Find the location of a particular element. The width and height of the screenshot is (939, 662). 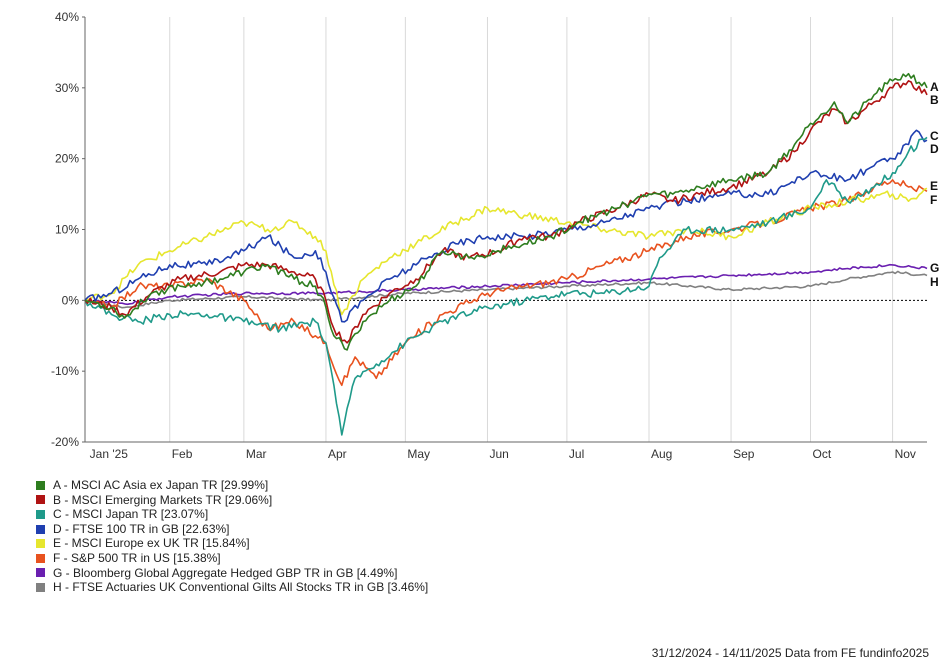

x-tick-label: Oct is located at coordinates (821, 454).